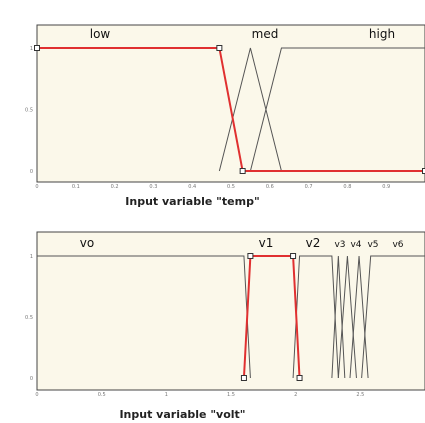  Describe the element at coordinates (313, 243) in the screenshot. I see `mf-label-v2: v2` at that location.